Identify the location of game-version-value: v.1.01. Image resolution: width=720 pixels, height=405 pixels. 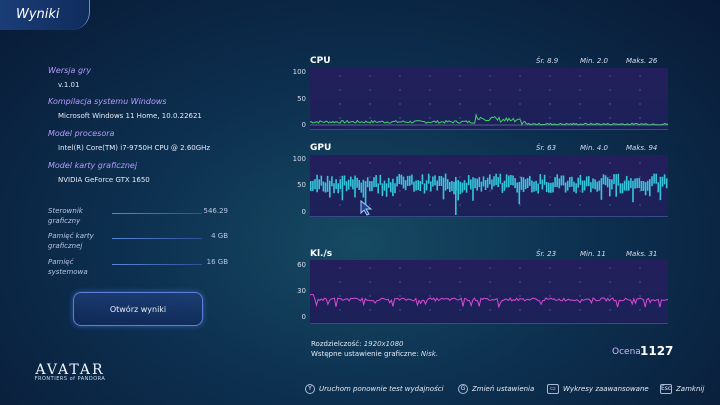
(69, 85).